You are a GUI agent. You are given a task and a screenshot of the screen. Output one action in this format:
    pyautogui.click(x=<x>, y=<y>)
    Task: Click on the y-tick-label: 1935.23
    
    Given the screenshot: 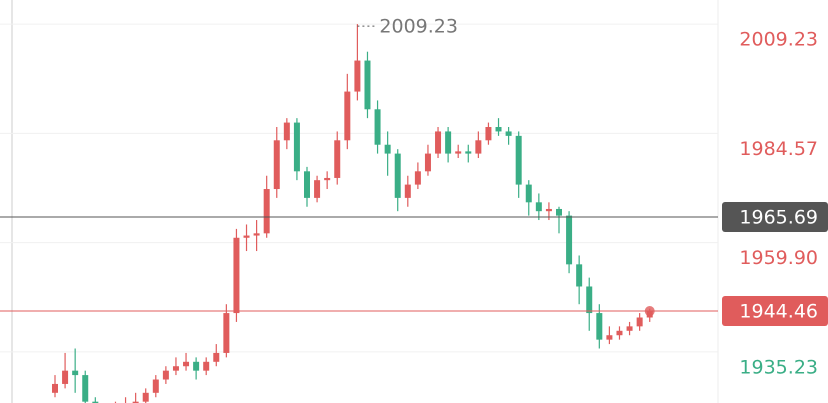 What is the action you would take?
    pyautogui.click(x=778, y=367)
    